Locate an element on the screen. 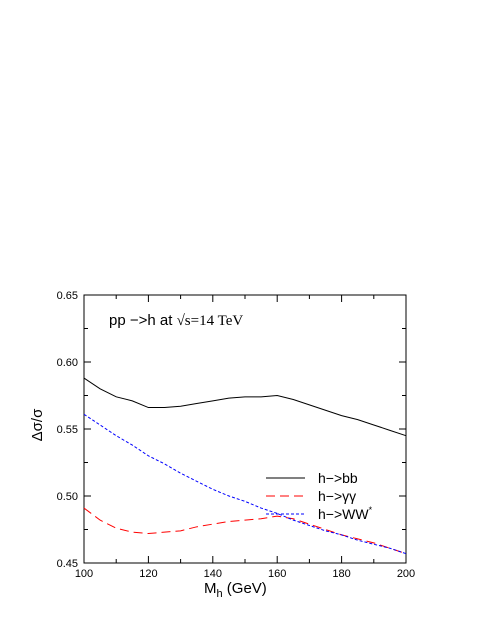 The image size is (491, 635). x-axis-label-sub: h is located at coordinates (220, 594).